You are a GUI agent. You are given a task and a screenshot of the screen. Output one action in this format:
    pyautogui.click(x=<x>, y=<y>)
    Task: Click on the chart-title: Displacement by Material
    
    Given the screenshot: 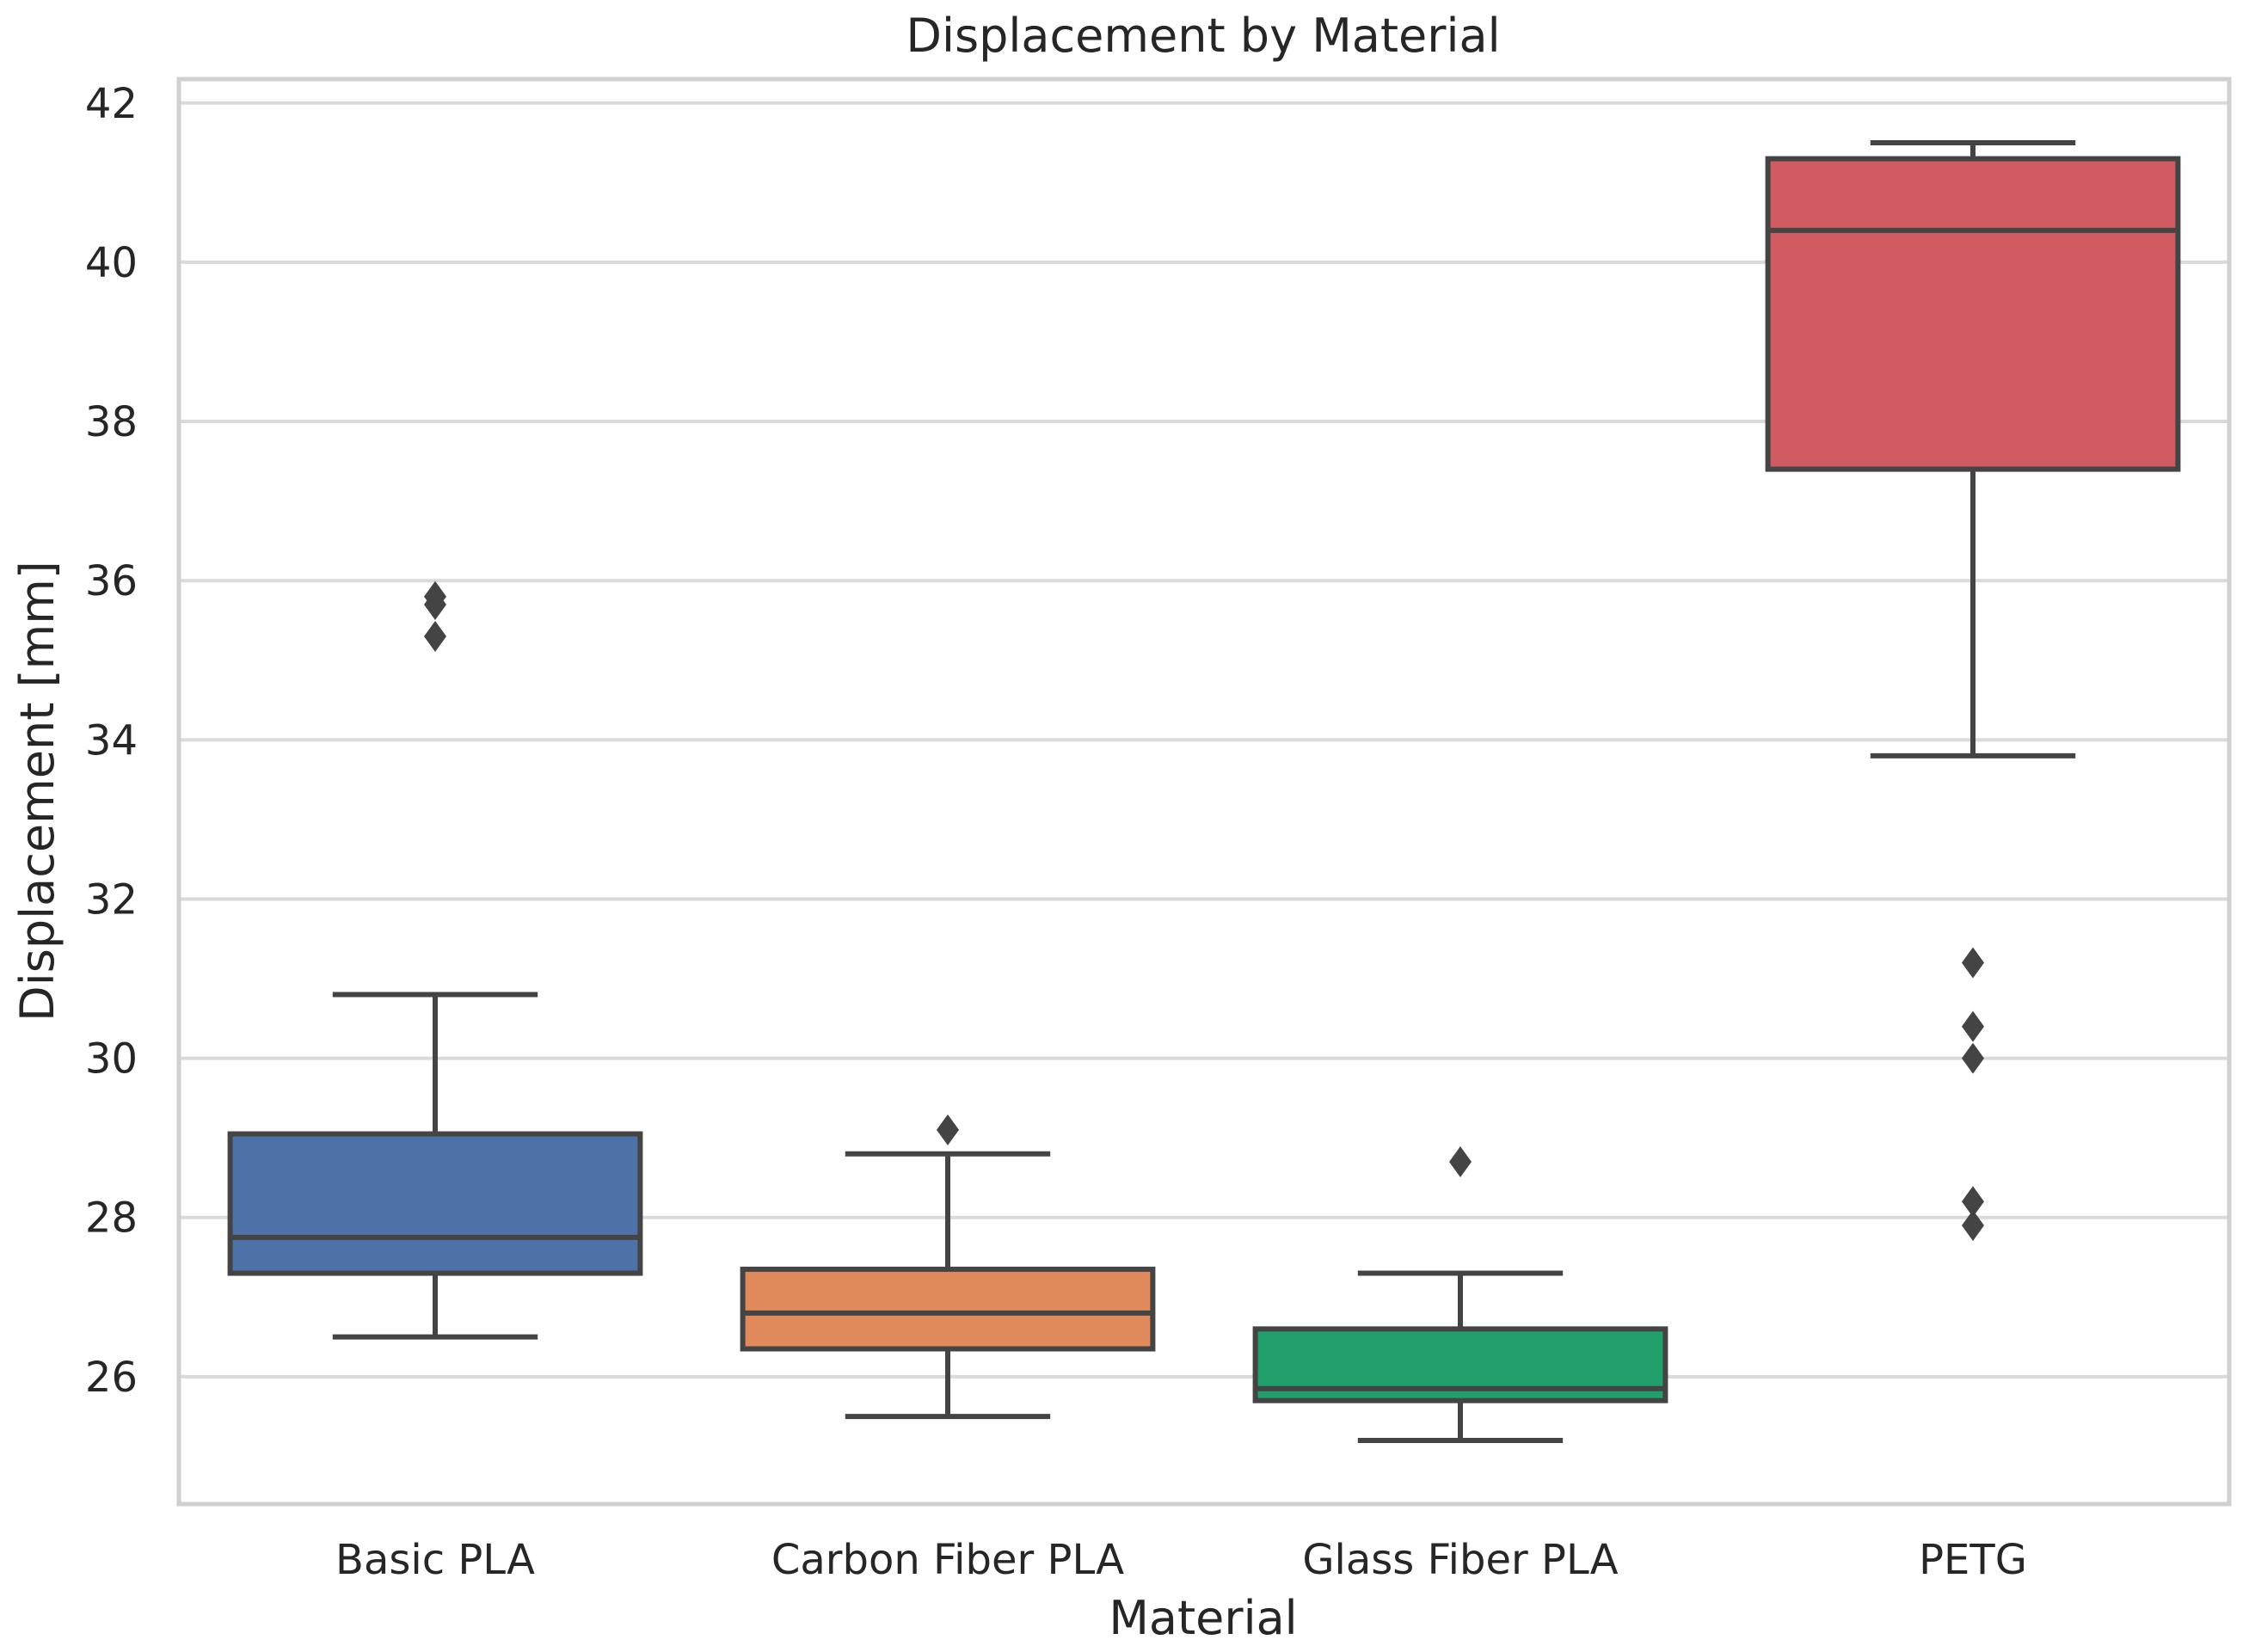 What is the action you would take?
    pyautogui.click(x=1203, y=36)
    